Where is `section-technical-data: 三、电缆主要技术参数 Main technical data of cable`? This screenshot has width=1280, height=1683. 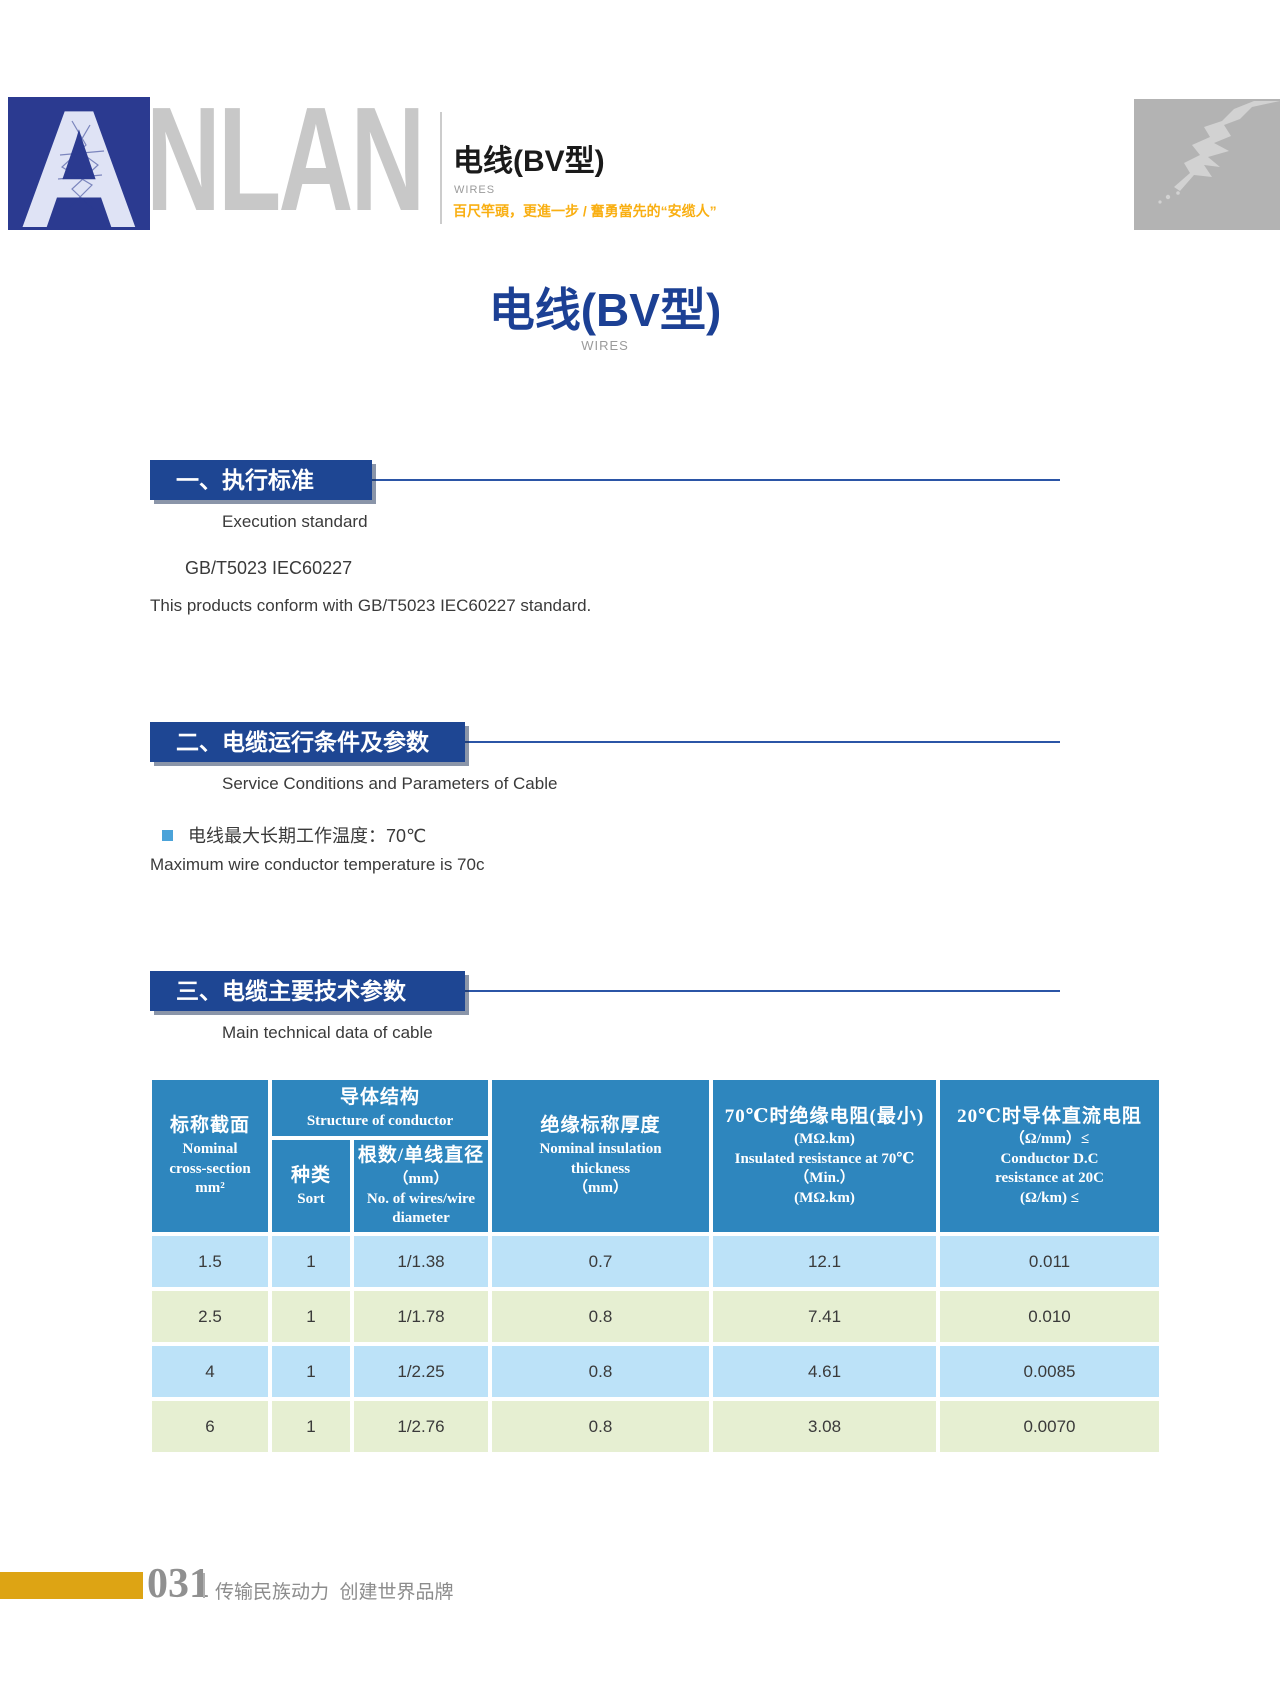 section-technical-data: 三、电缆主要技术参数 Main technical data of cable is located at coordinates (605, 1026).